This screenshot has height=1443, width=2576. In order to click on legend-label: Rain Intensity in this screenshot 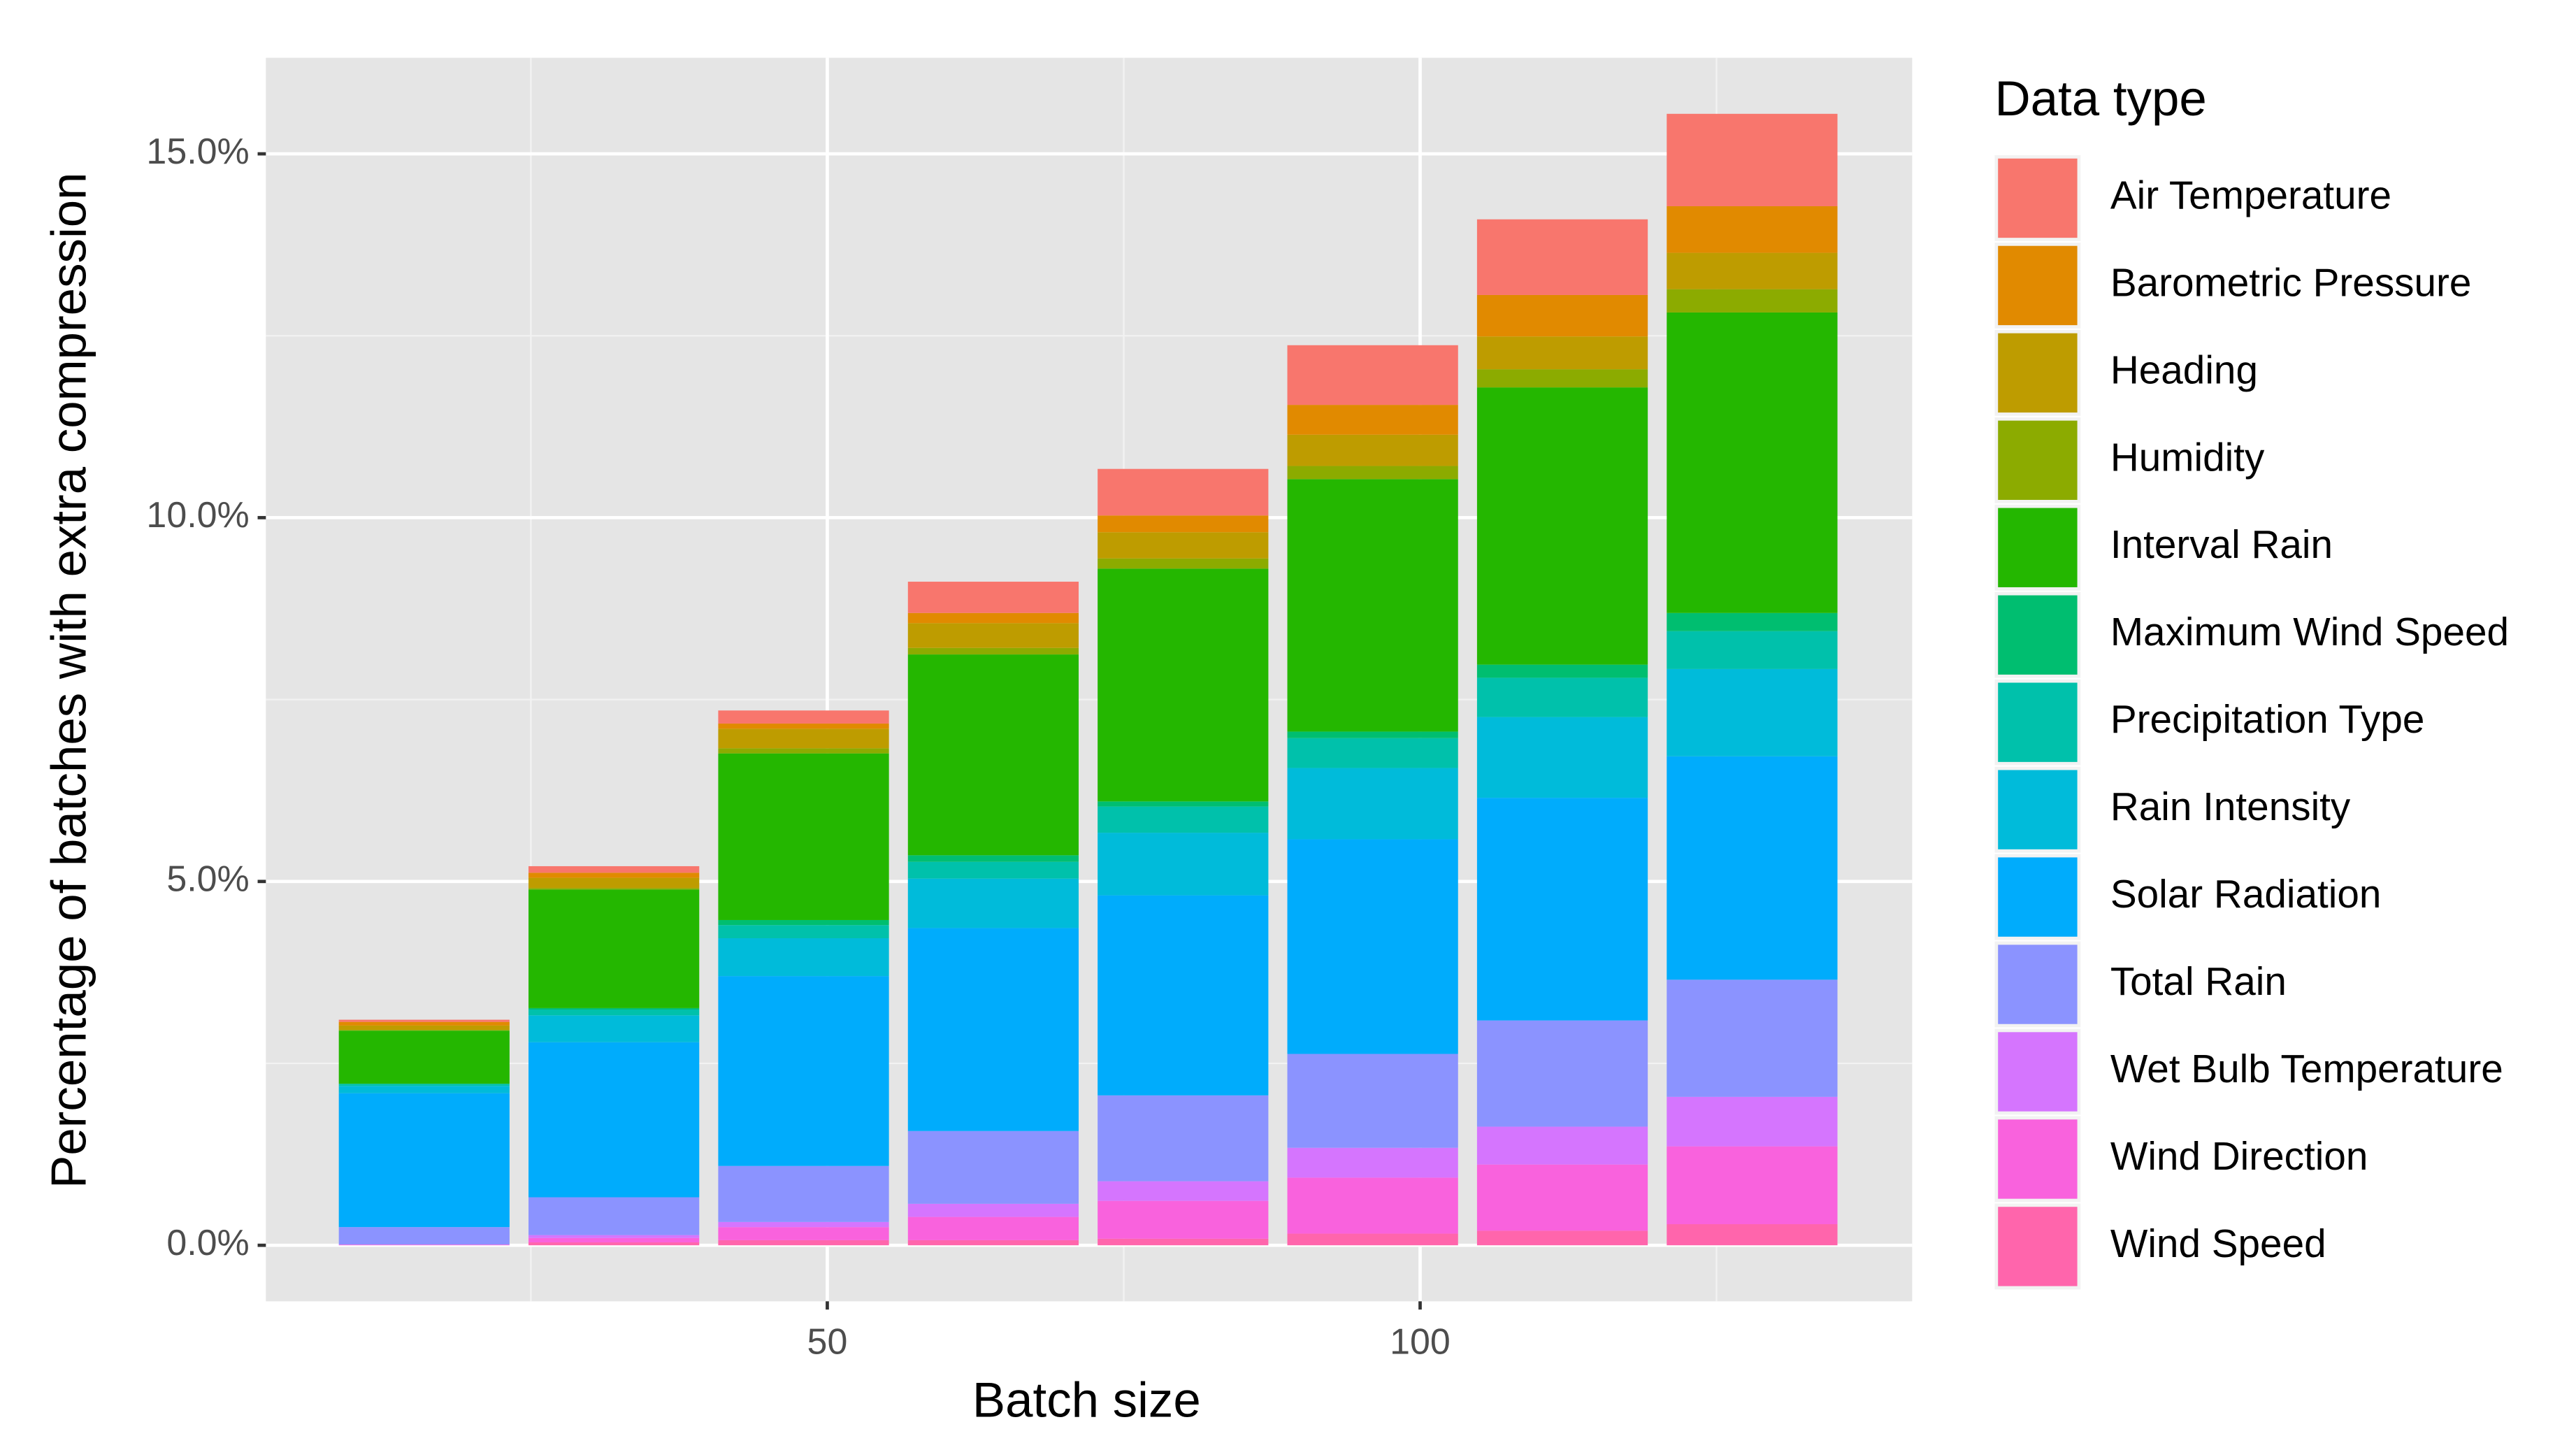, I will do `click(2230, 807)`.